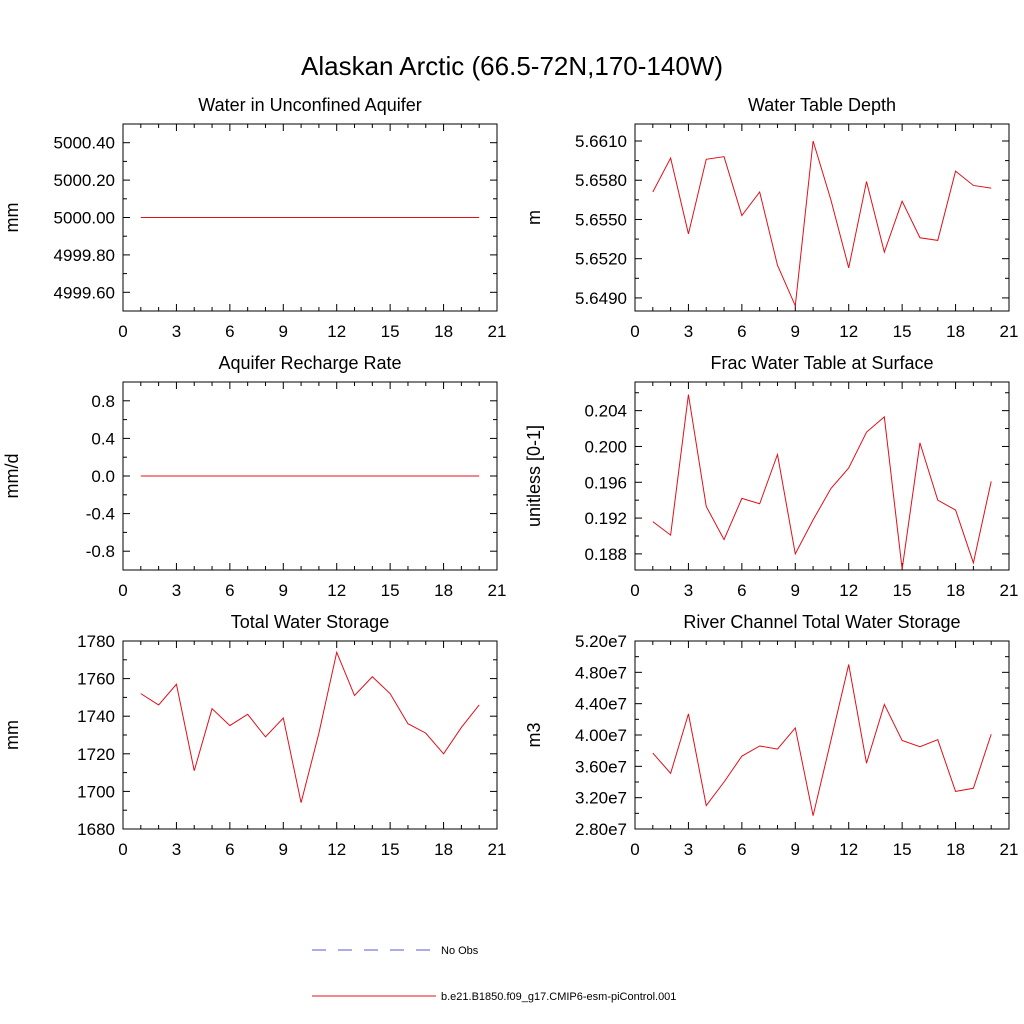 The height and width of the screenshot is (1024, 1024). I want to click on figure-title: Alaskan Arctic (66.5-72N,170-140W), so click(512, 66).